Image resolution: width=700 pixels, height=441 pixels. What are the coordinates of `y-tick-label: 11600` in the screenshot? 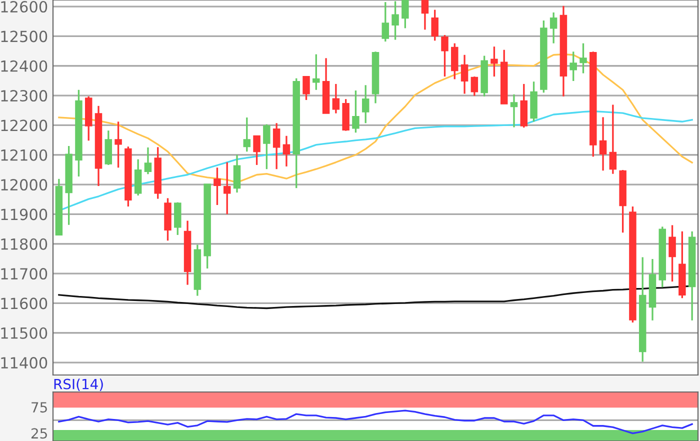 It's located at (24, 304).